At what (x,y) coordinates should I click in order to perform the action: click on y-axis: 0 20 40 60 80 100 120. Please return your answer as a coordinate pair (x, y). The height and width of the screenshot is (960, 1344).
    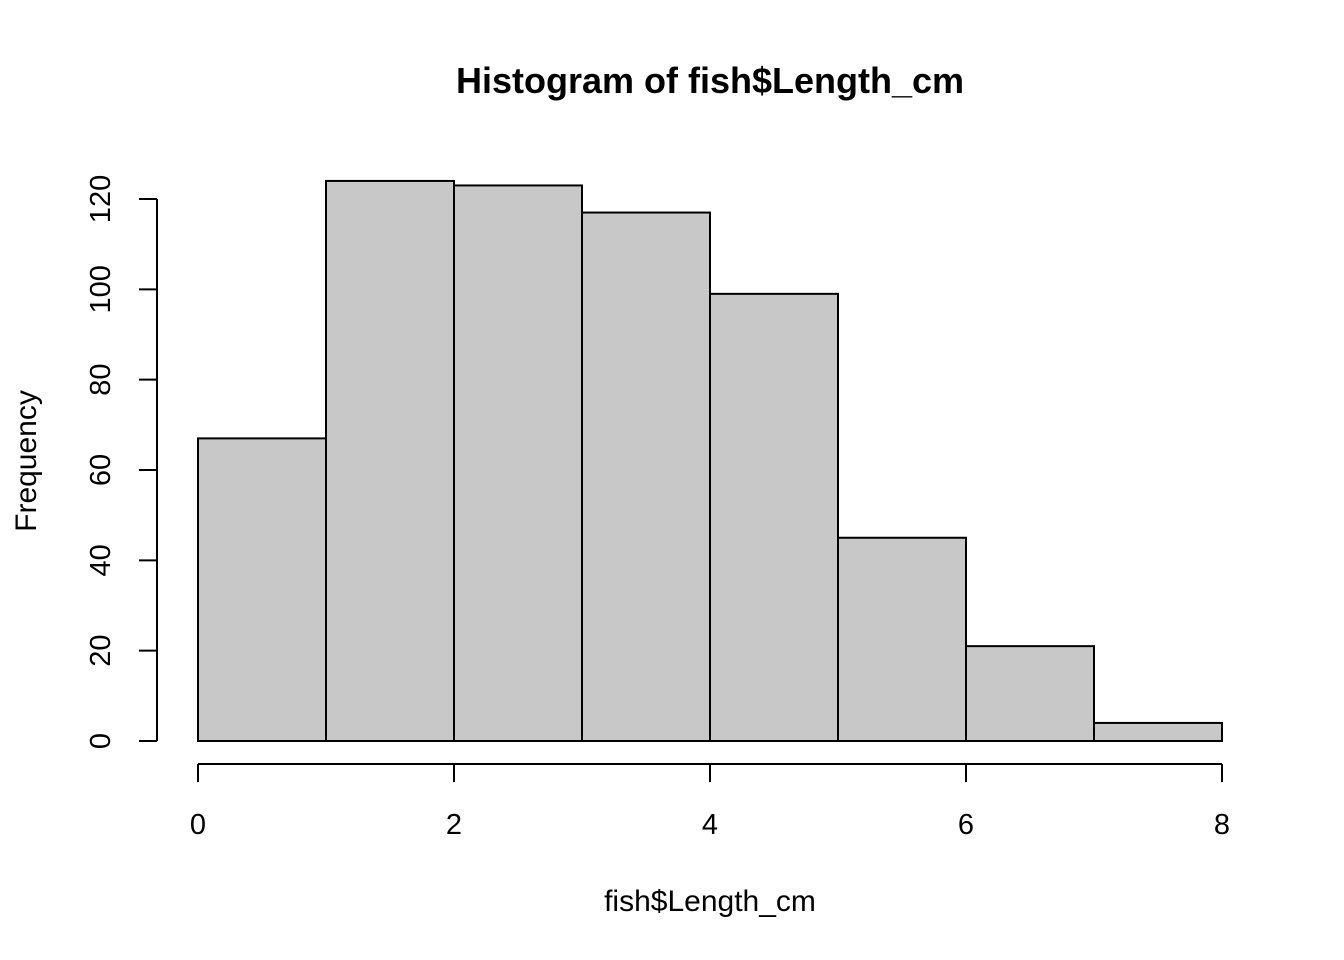
    Looking at the image, I should click on (121, 462).